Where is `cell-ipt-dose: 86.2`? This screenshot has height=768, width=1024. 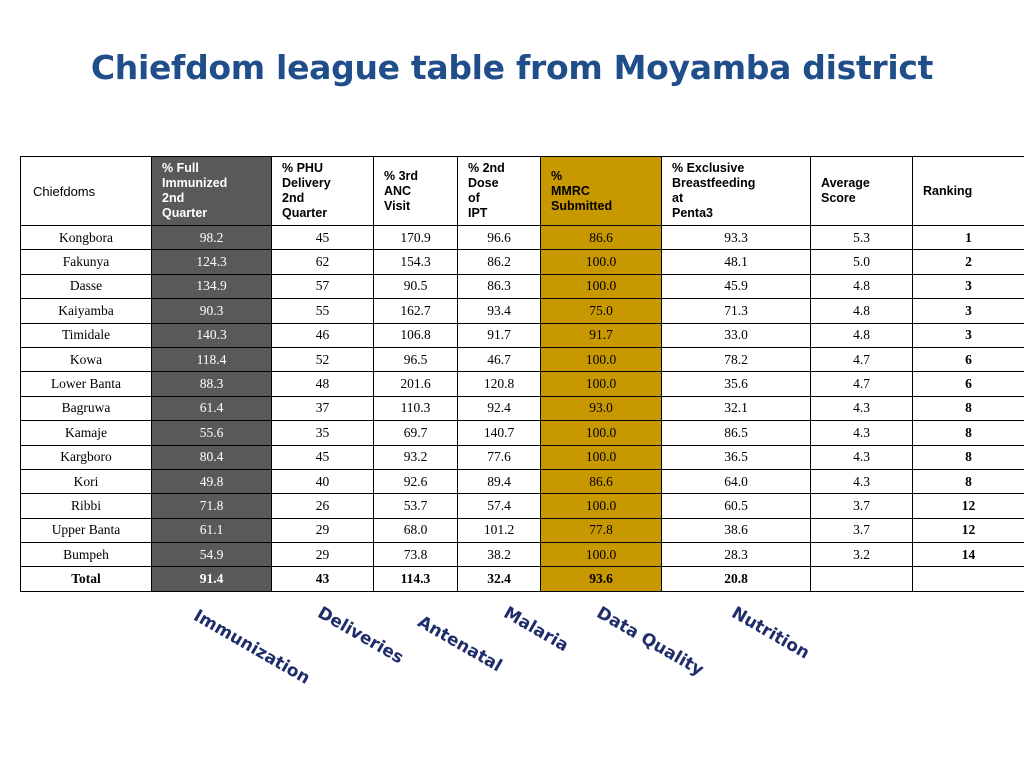 cell-ipt-dose: 86.2 is located at coordinates (499, 262).